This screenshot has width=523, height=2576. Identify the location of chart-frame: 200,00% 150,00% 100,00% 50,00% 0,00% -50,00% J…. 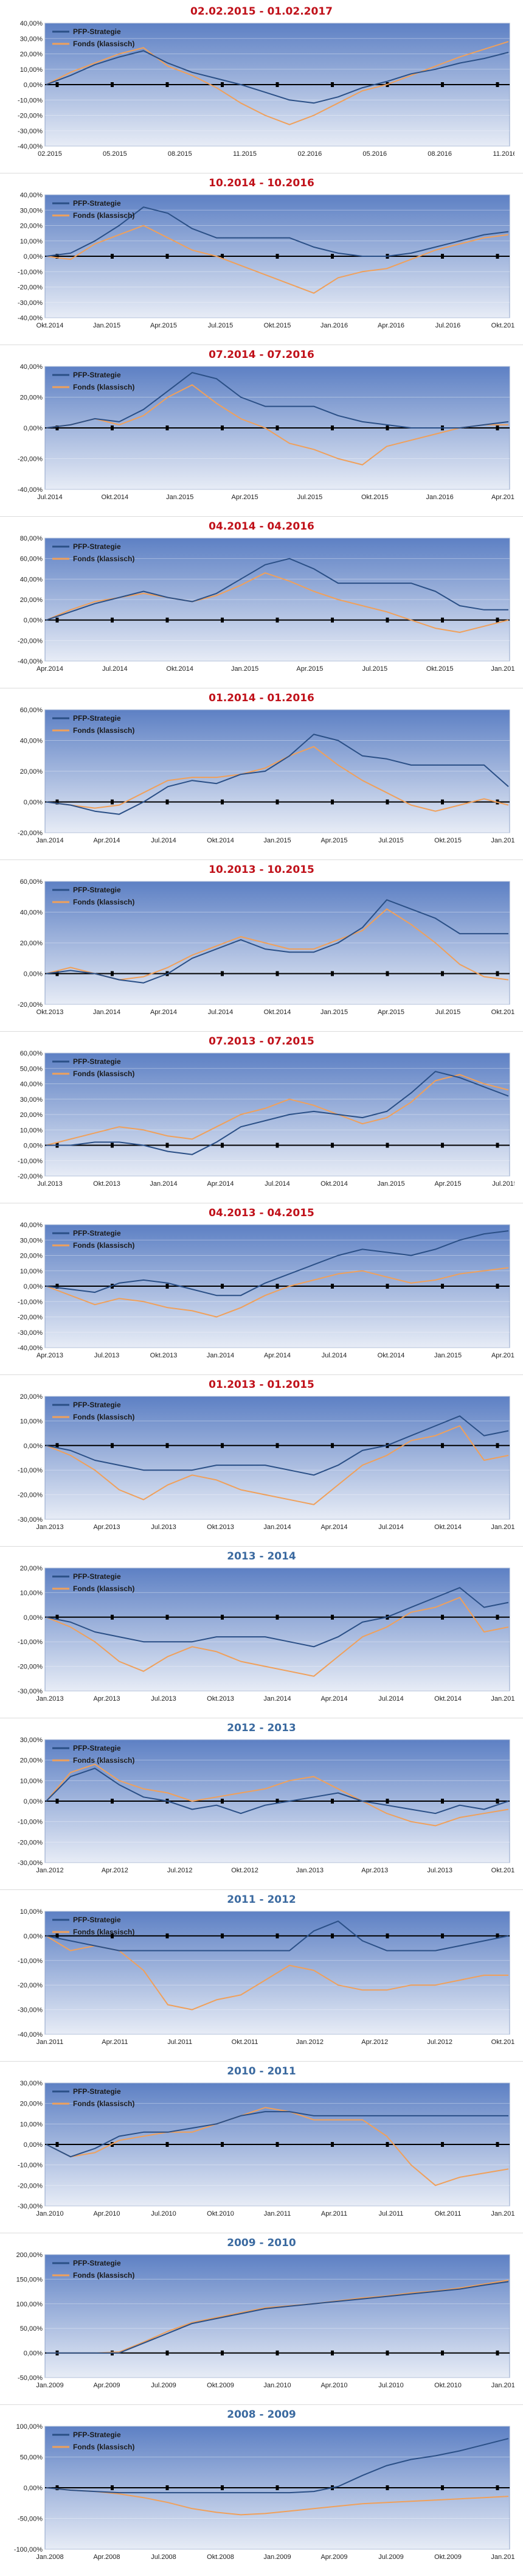
(264, 2323).